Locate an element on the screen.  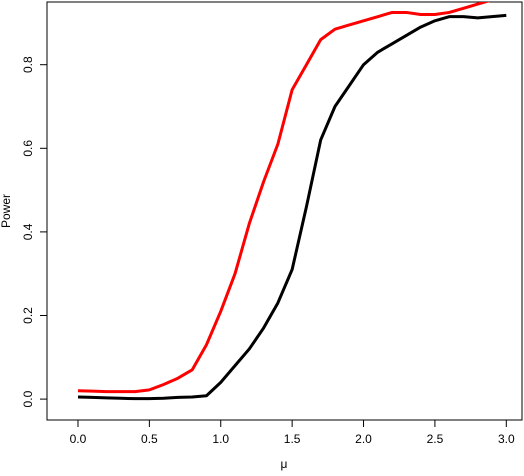
x-axis-label: μ is located at coordinates (284, 464).